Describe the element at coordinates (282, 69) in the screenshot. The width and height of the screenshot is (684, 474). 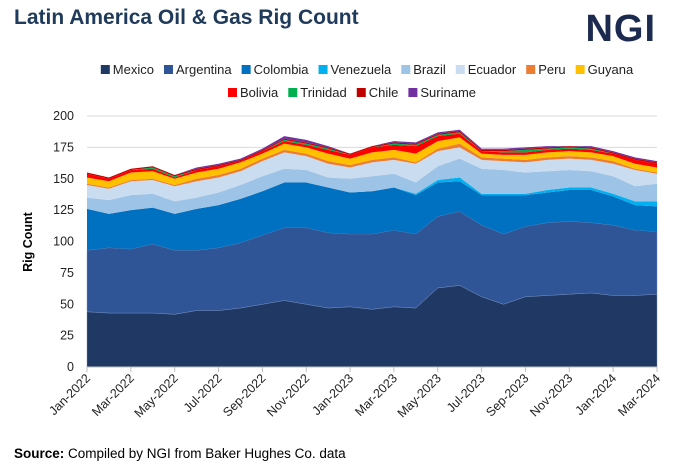
I see `legend-label-colombia: Colombia` at that location.